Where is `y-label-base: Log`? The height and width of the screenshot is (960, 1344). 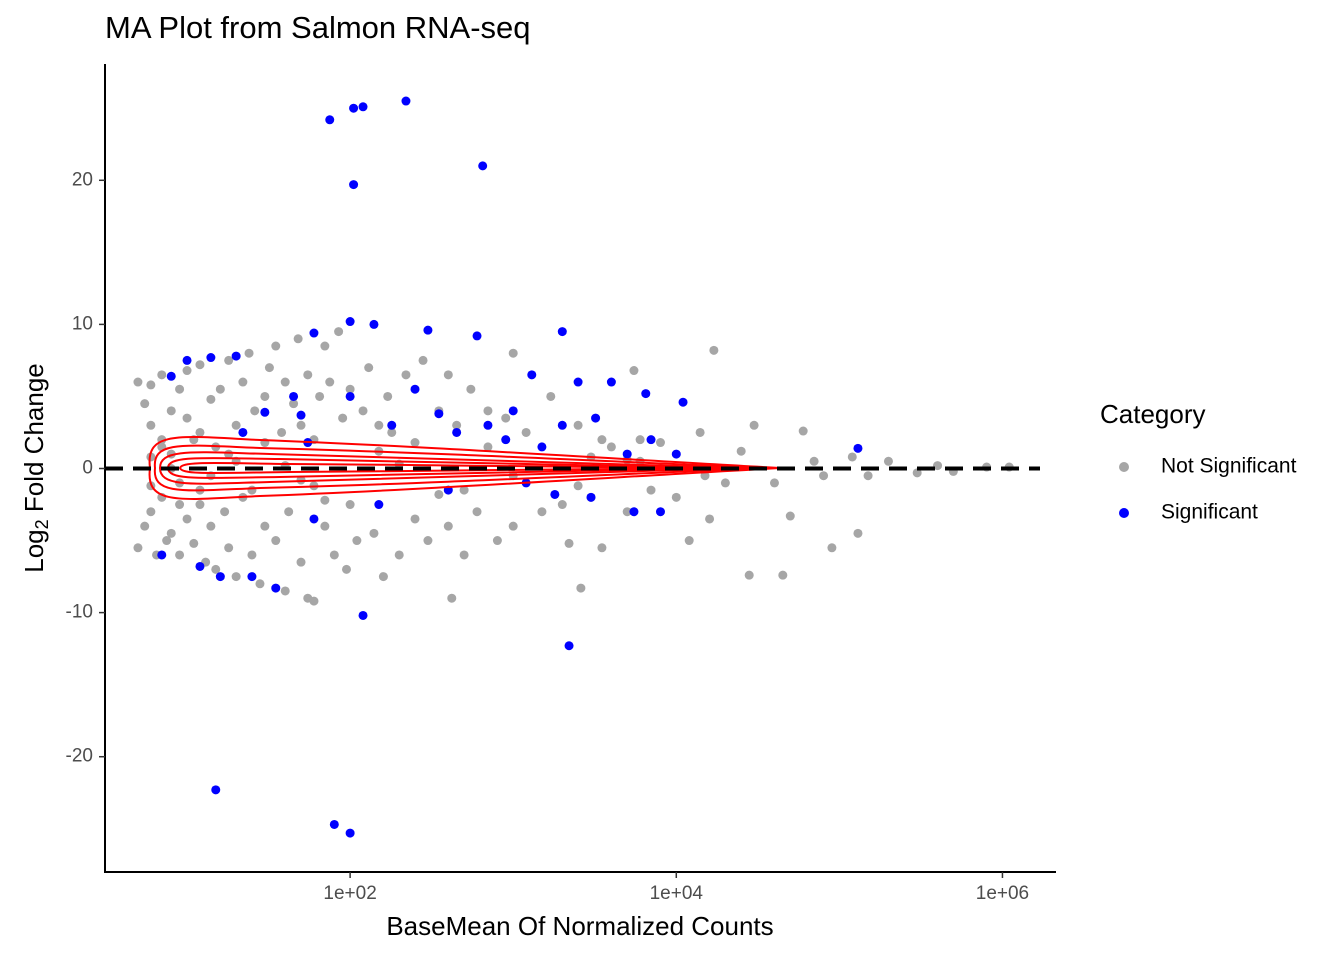
y-label-base: Log is located at coordinates (34, 550).